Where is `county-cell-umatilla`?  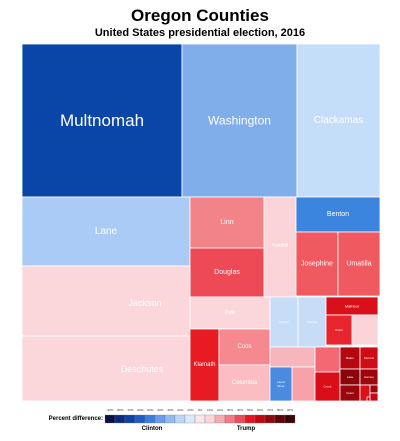
county-cell-umatilla is located at coordinates (359, 264).